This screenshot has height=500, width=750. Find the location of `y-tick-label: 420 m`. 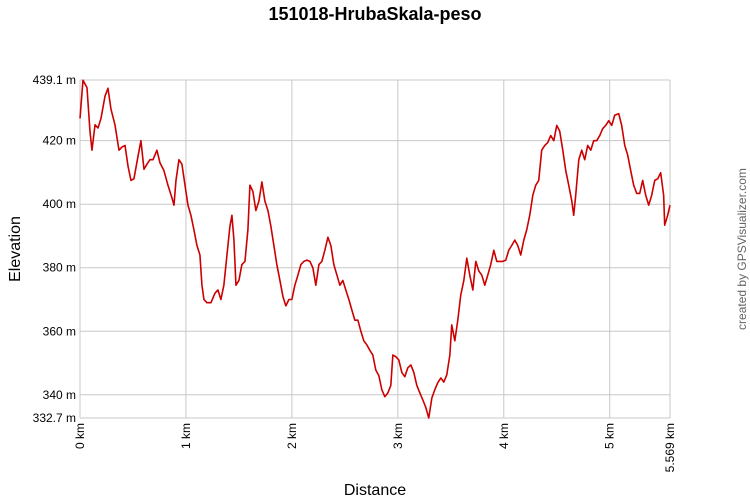

y-tick-label: 420 m is located at coordinates (59, 141).